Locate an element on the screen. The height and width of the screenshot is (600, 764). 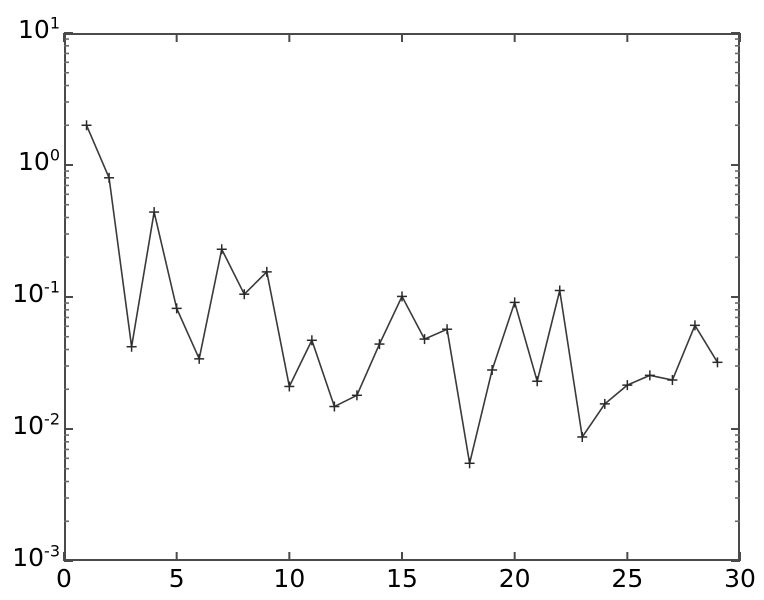
y-tick-exponent: 0 is located at coordinates (54, 155).